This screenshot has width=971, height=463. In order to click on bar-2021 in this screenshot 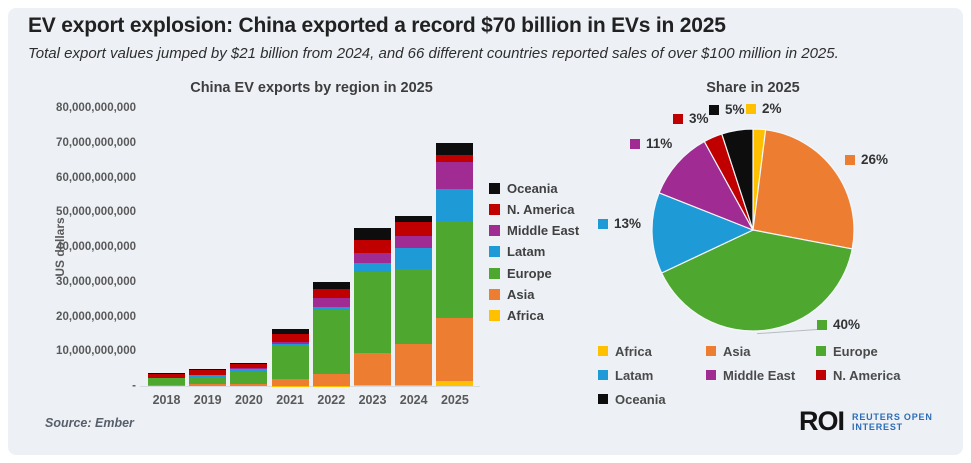, I will do `click(290, 357)`.